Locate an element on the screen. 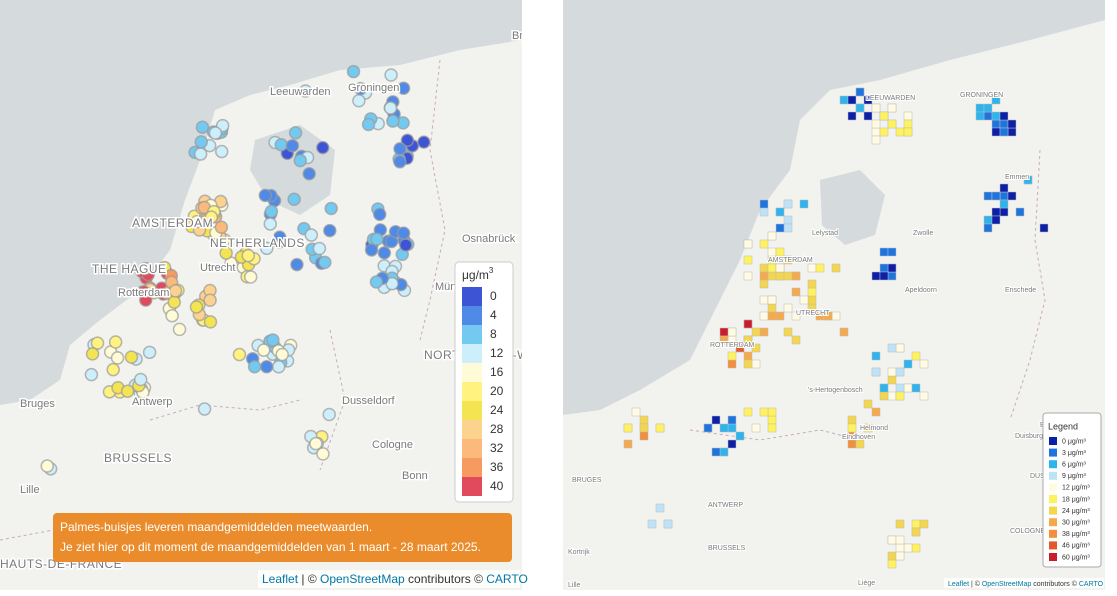  city-label: ROTTERDAM is located at coordinates (732, 345).